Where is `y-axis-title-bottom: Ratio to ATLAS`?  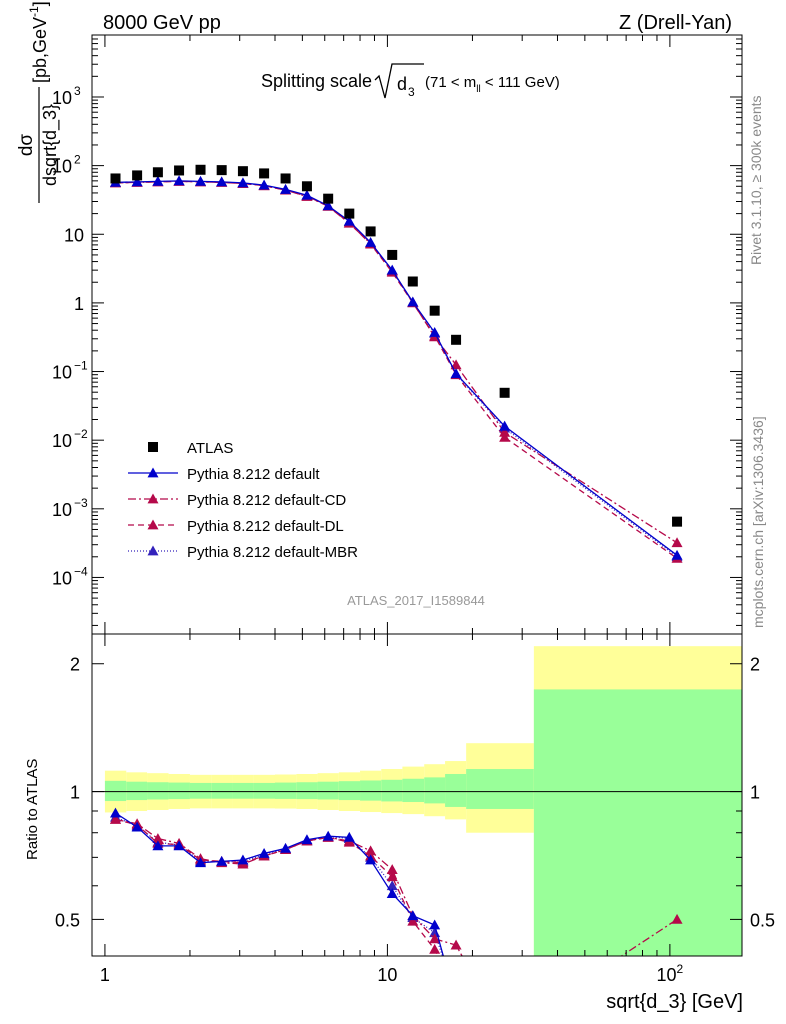
y-axis-title-bottom: Ratio to ATLAS is located at coordinates (32, 809).